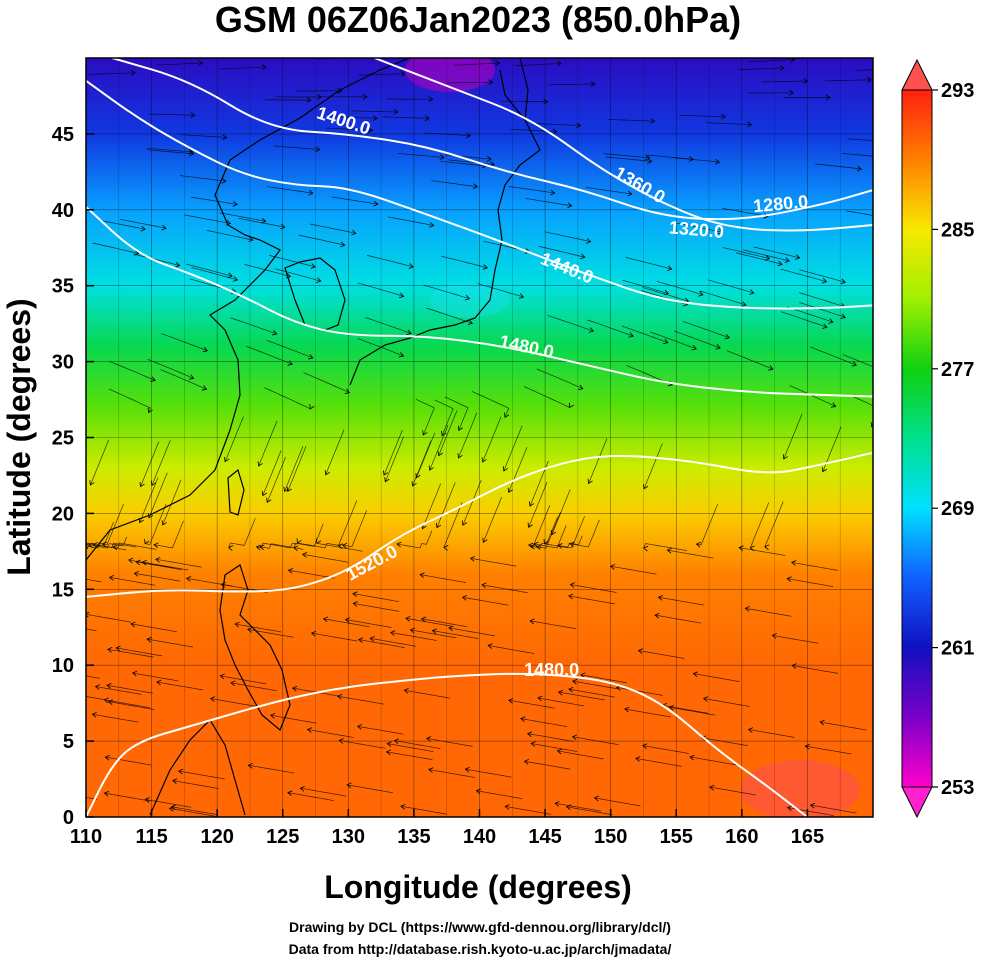  I want to click on colorbar: 253 261 269 277 285 293, so click(937, 438).